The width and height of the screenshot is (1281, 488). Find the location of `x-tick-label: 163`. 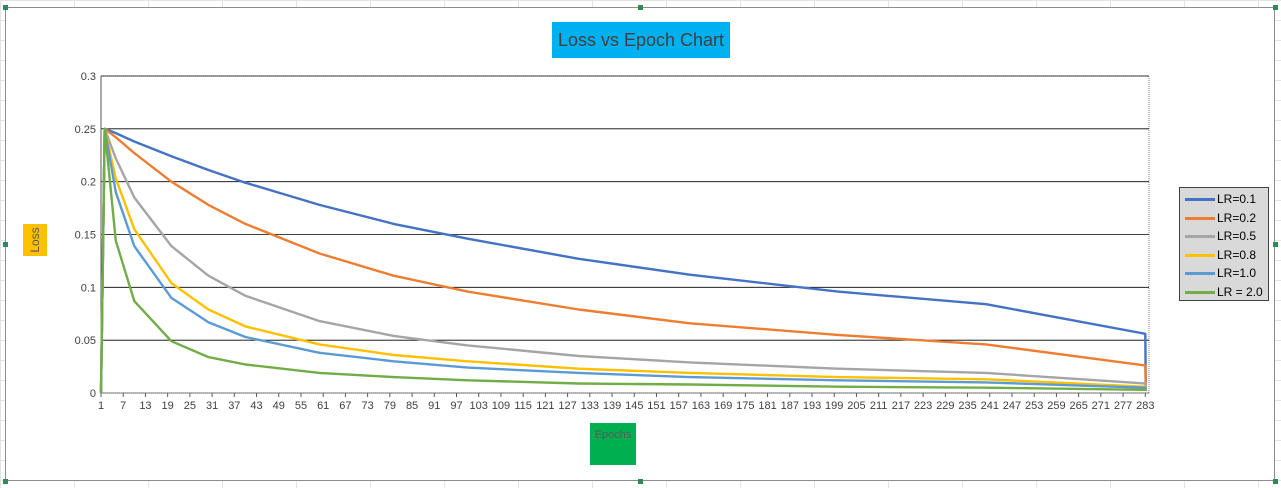

x-tick-label: 163 is located at coordinates (701, 406).